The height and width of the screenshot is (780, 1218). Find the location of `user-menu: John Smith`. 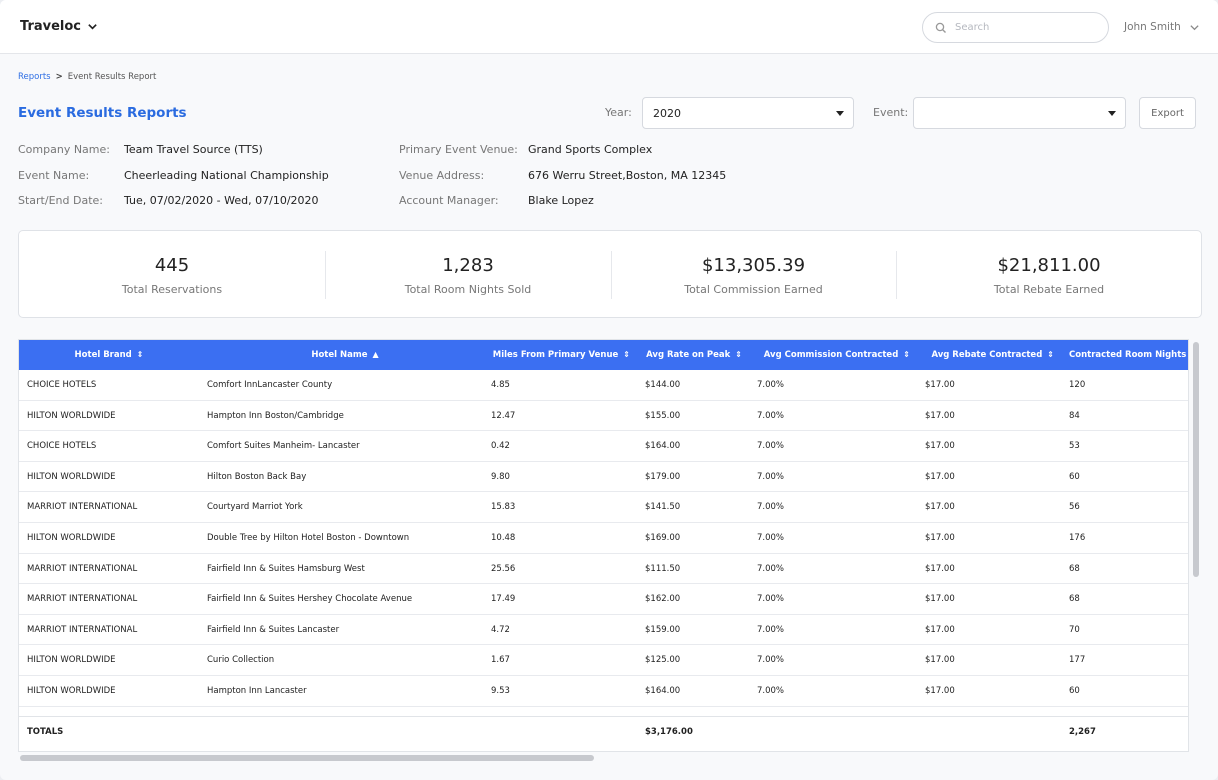

user-menu: John Smith is located at coordinates (1162, 27).